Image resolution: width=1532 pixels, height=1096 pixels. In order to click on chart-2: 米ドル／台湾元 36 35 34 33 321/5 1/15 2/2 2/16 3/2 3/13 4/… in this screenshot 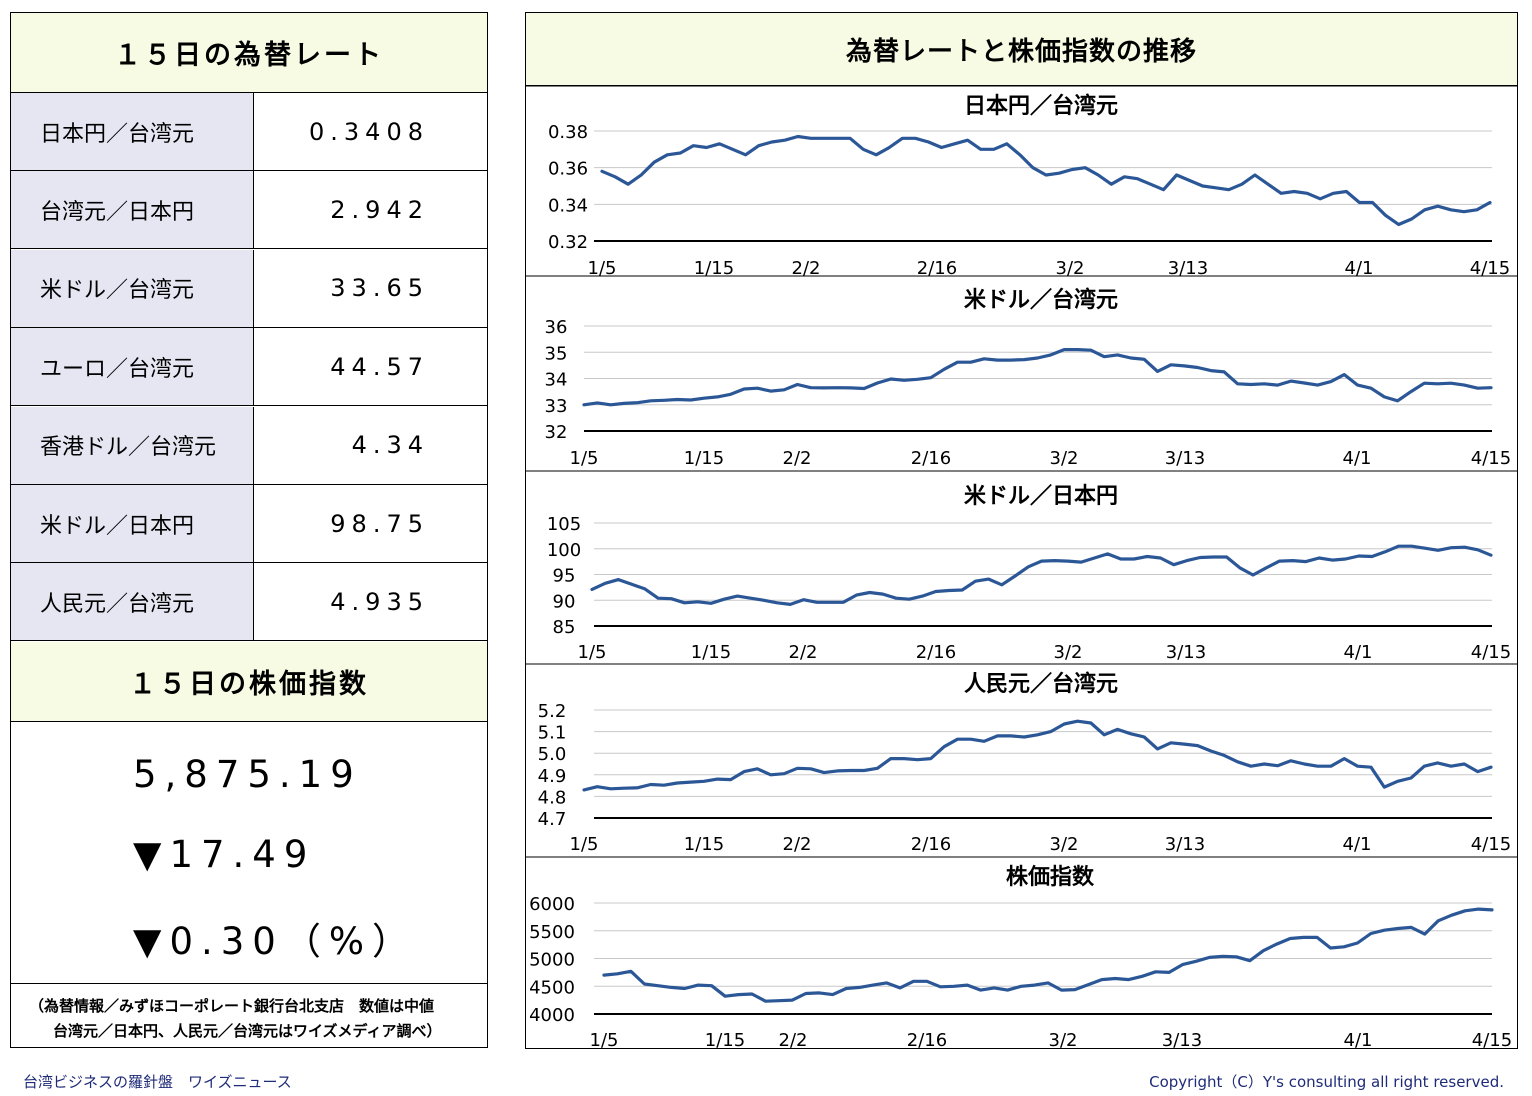, I will do `click(1021, 373)`.